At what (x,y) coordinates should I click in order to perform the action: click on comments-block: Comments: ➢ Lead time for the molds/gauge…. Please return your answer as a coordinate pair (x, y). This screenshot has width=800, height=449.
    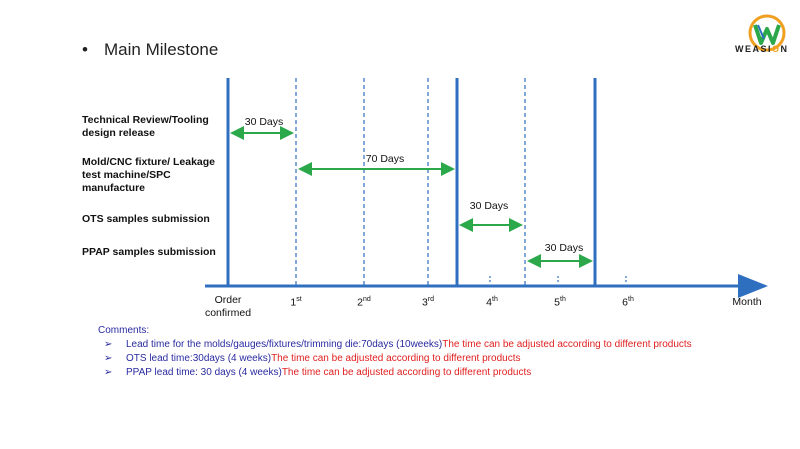
    Looking at the image, I should click on (395, 352).